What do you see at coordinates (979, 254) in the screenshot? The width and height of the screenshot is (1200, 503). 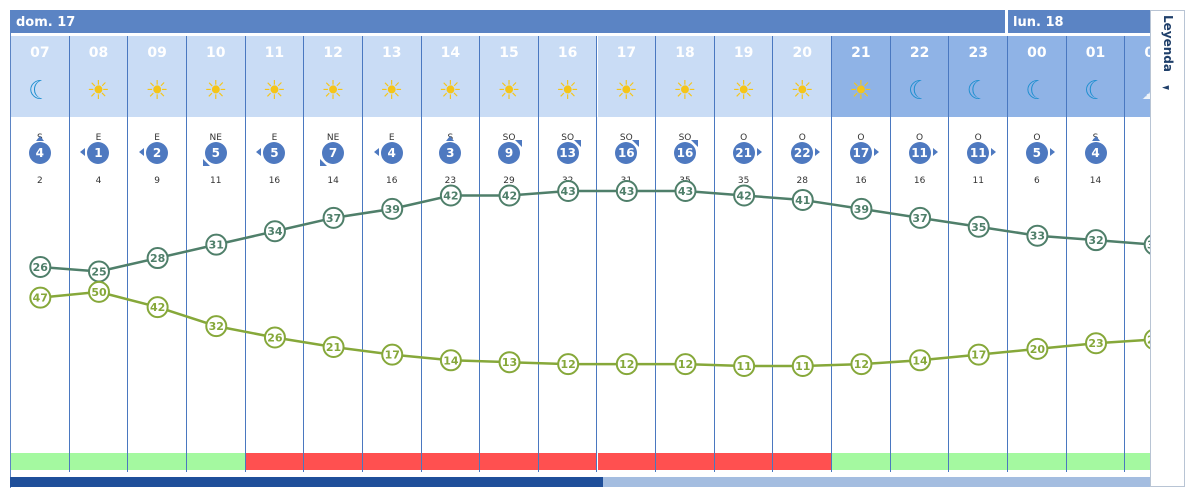 I see `hour-column: 23 ☾ O 11 11` at bounding box center [979, 254].